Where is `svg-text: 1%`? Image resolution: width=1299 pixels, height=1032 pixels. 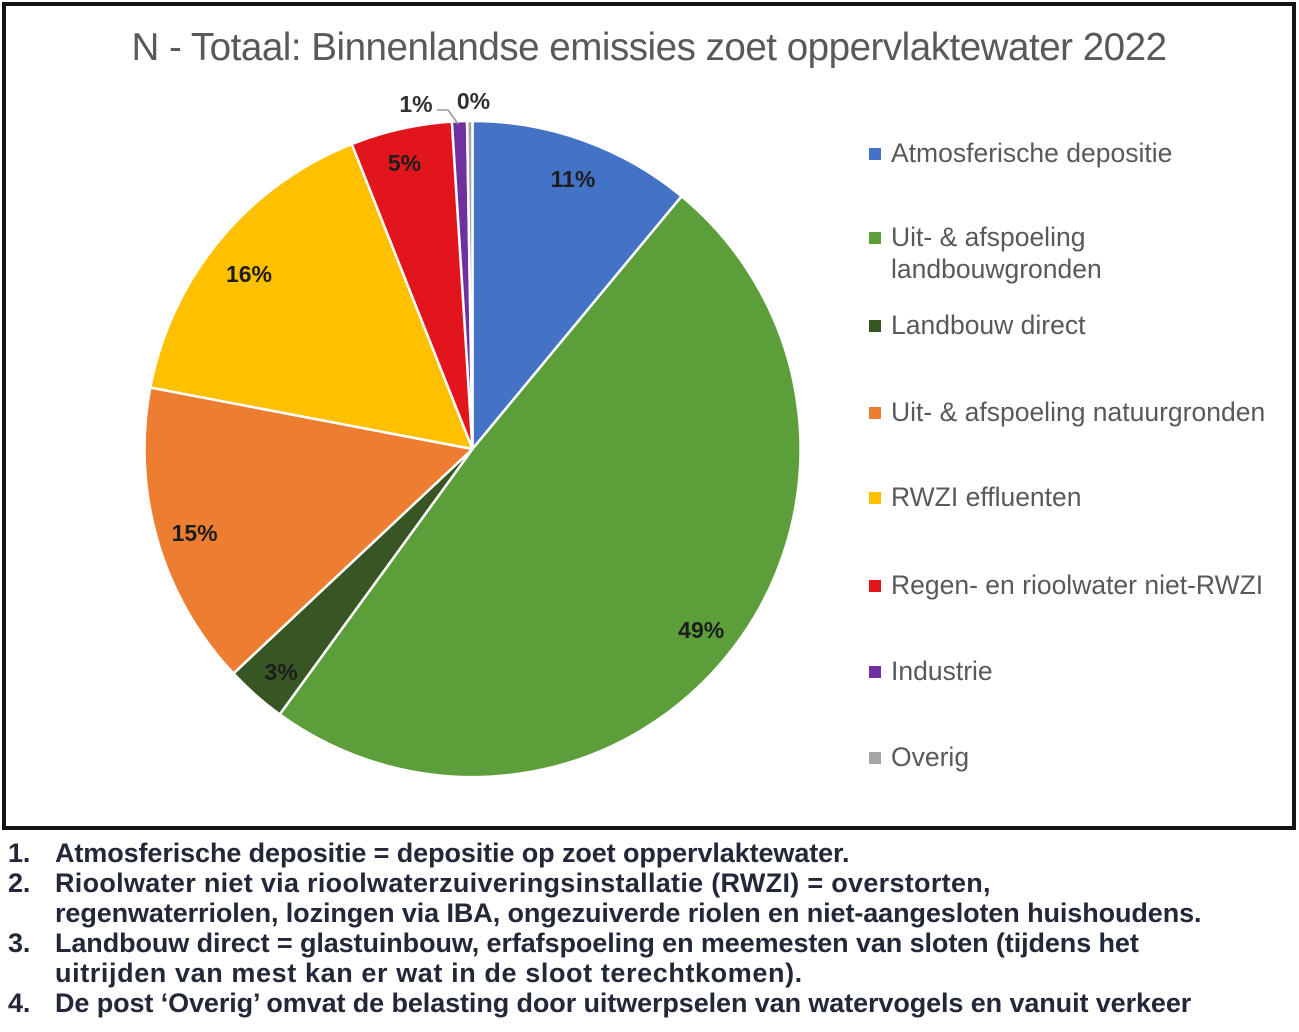 svg-text: 1% is located at coordinates (415, 104).